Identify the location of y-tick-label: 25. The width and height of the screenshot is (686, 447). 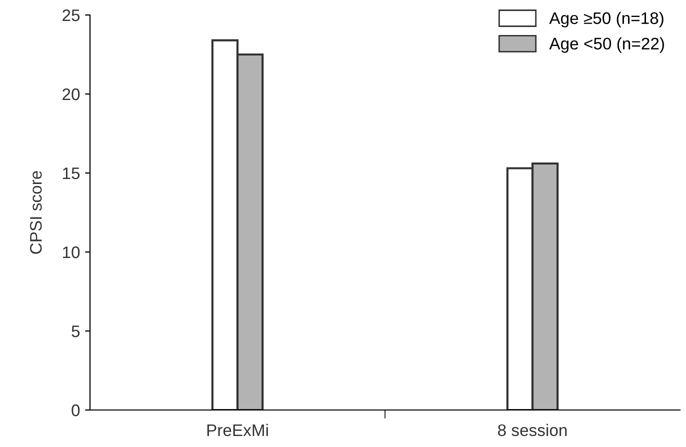
(71, 15).